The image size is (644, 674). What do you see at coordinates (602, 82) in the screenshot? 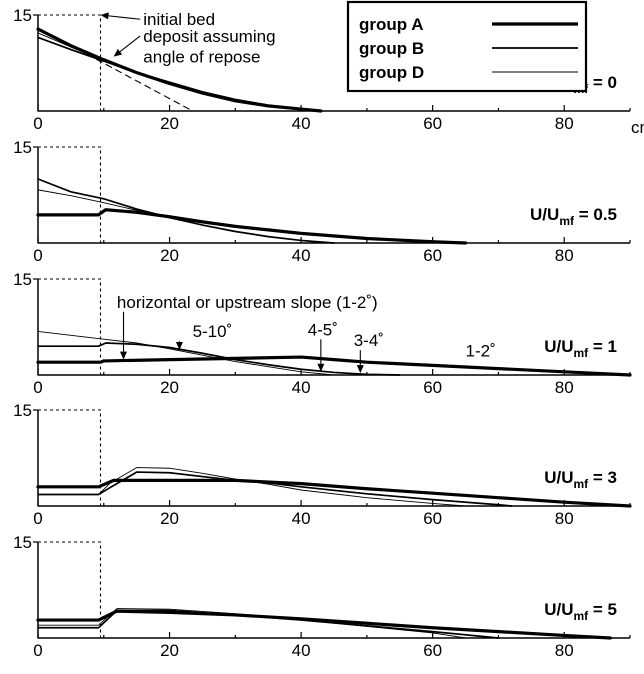
I see `panel-label-value: = 0` at bounding box center [602, 82].